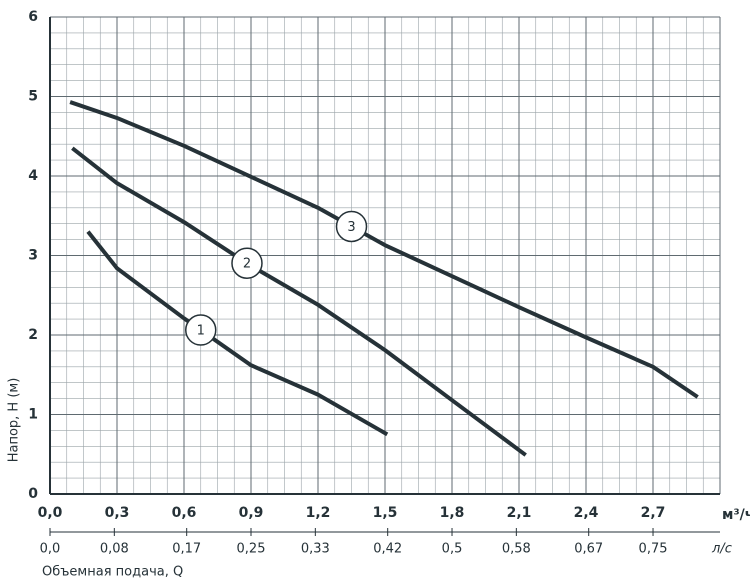 The image size is (750, 584). I want to click on x2-tick-label: 0,58, so click(516, 549).